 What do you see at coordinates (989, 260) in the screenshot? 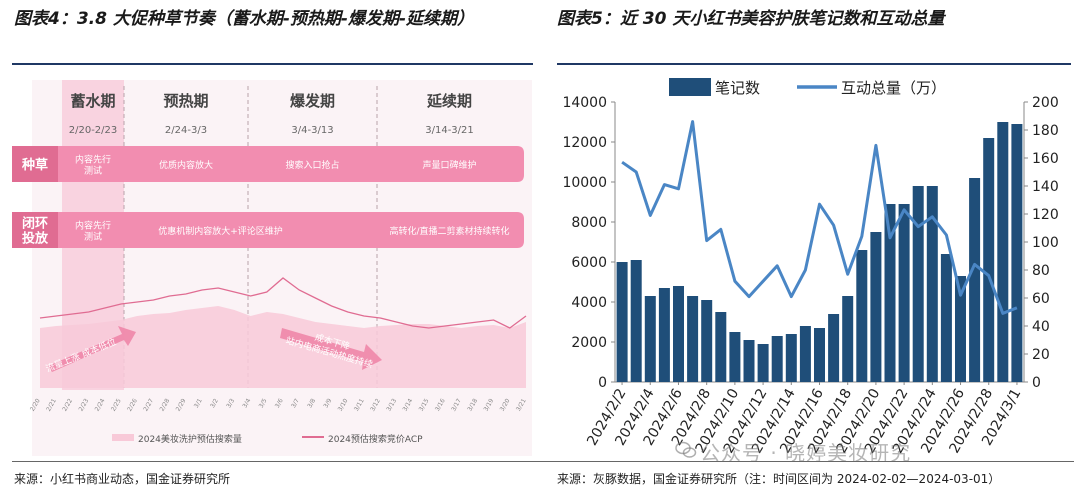
I see `bar-notes-2024/2/28` at bounding box center [989, 260].